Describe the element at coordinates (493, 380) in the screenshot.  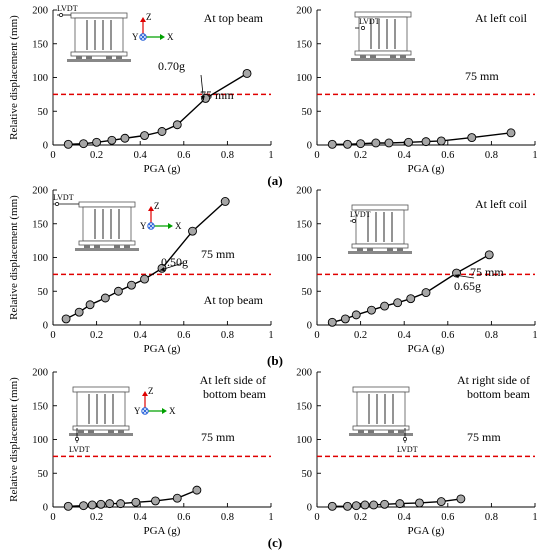
I see `location-label: At right side of` at that location.